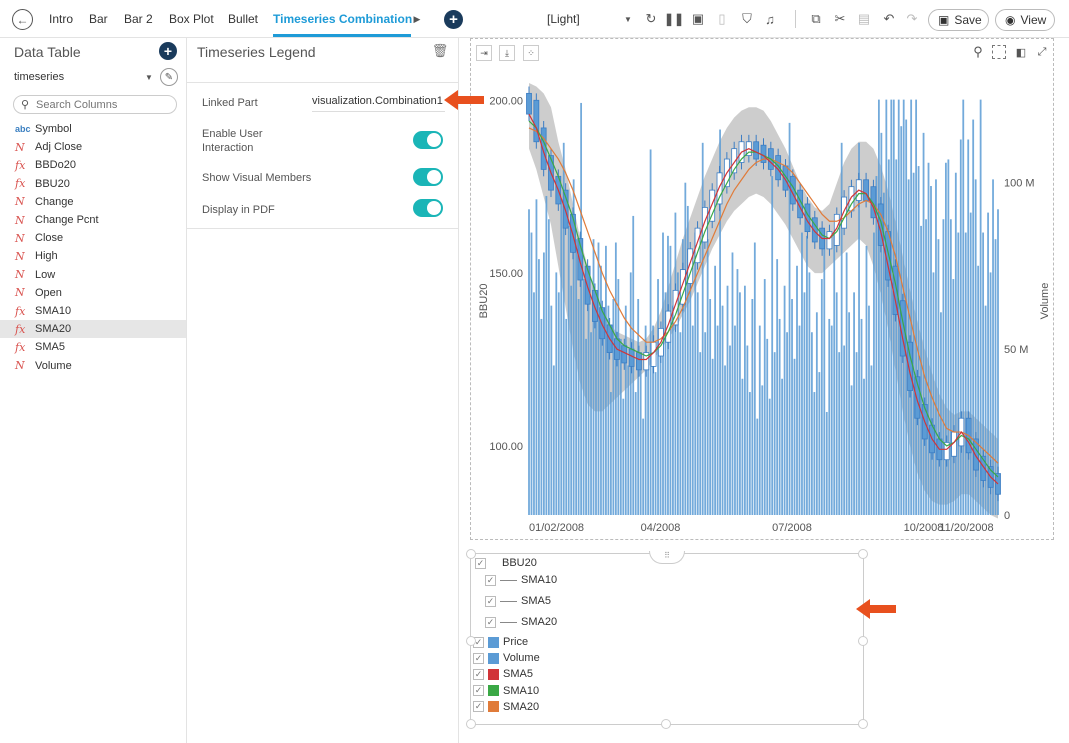 This screenshot has width=1069, height=743. I want to click on refresh-icon: ↻, so click(651, 18).